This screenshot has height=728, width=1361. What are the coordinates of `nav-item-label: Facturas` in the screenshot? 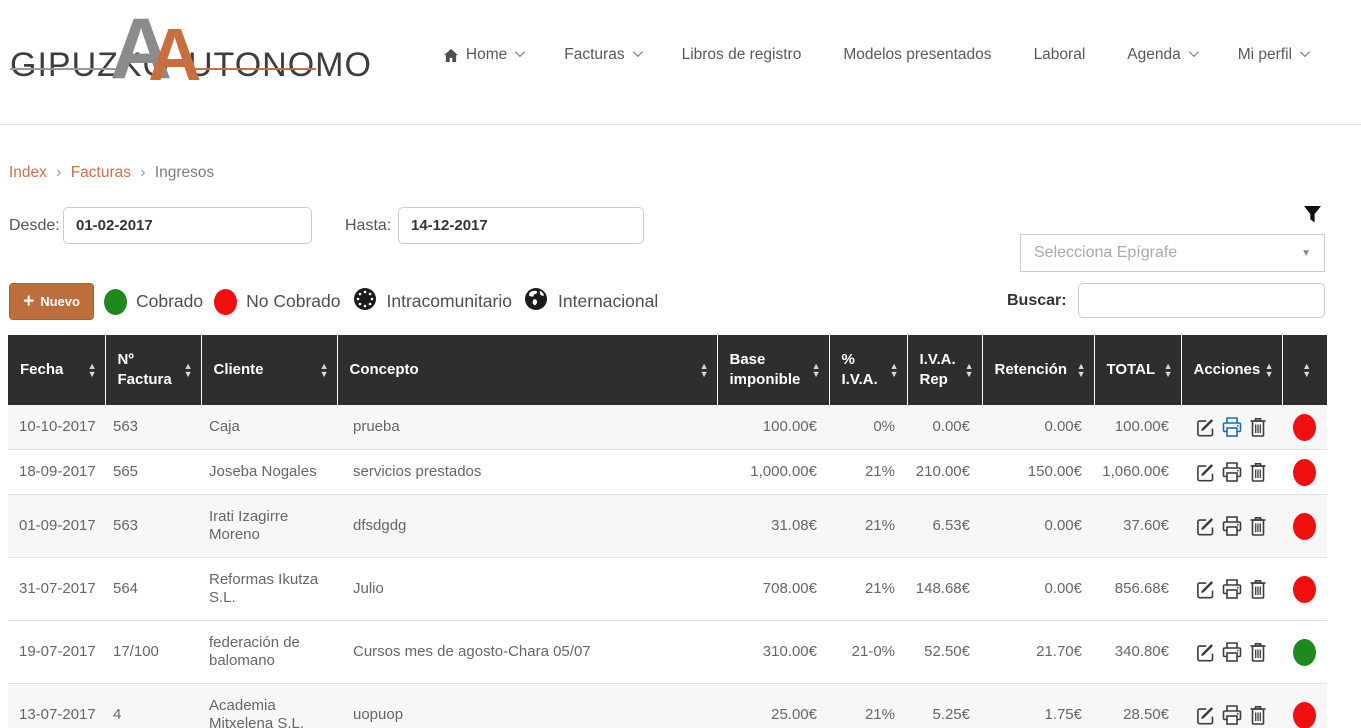 It's located at (594, 54).